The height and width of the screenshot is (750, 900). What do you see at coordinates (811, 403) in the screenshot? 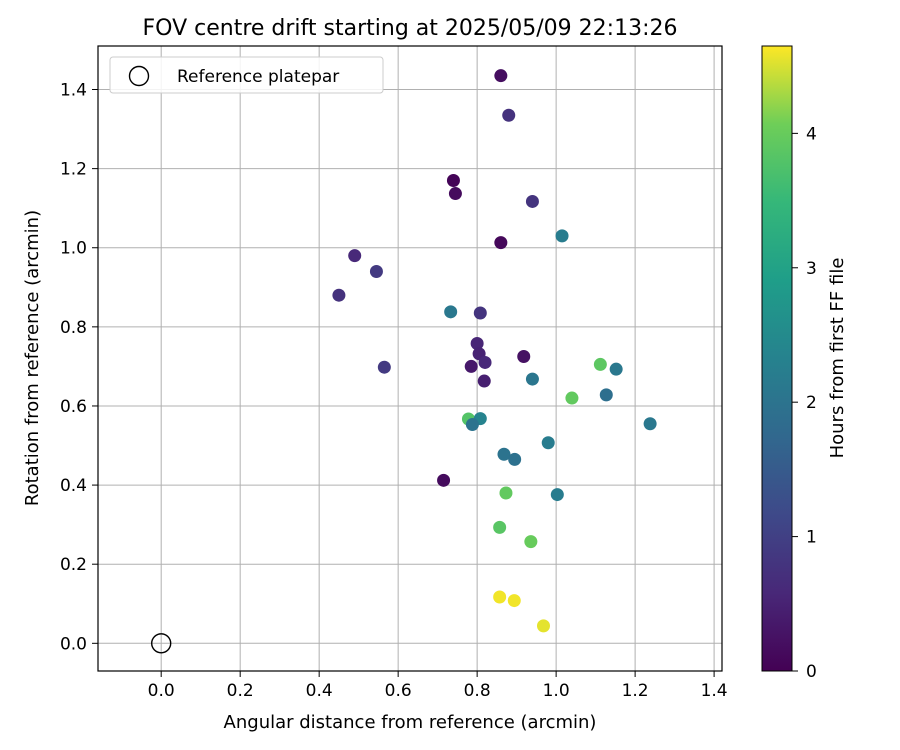
I see `colorbar-tick-label: 2` at bounding box center [811, 403].